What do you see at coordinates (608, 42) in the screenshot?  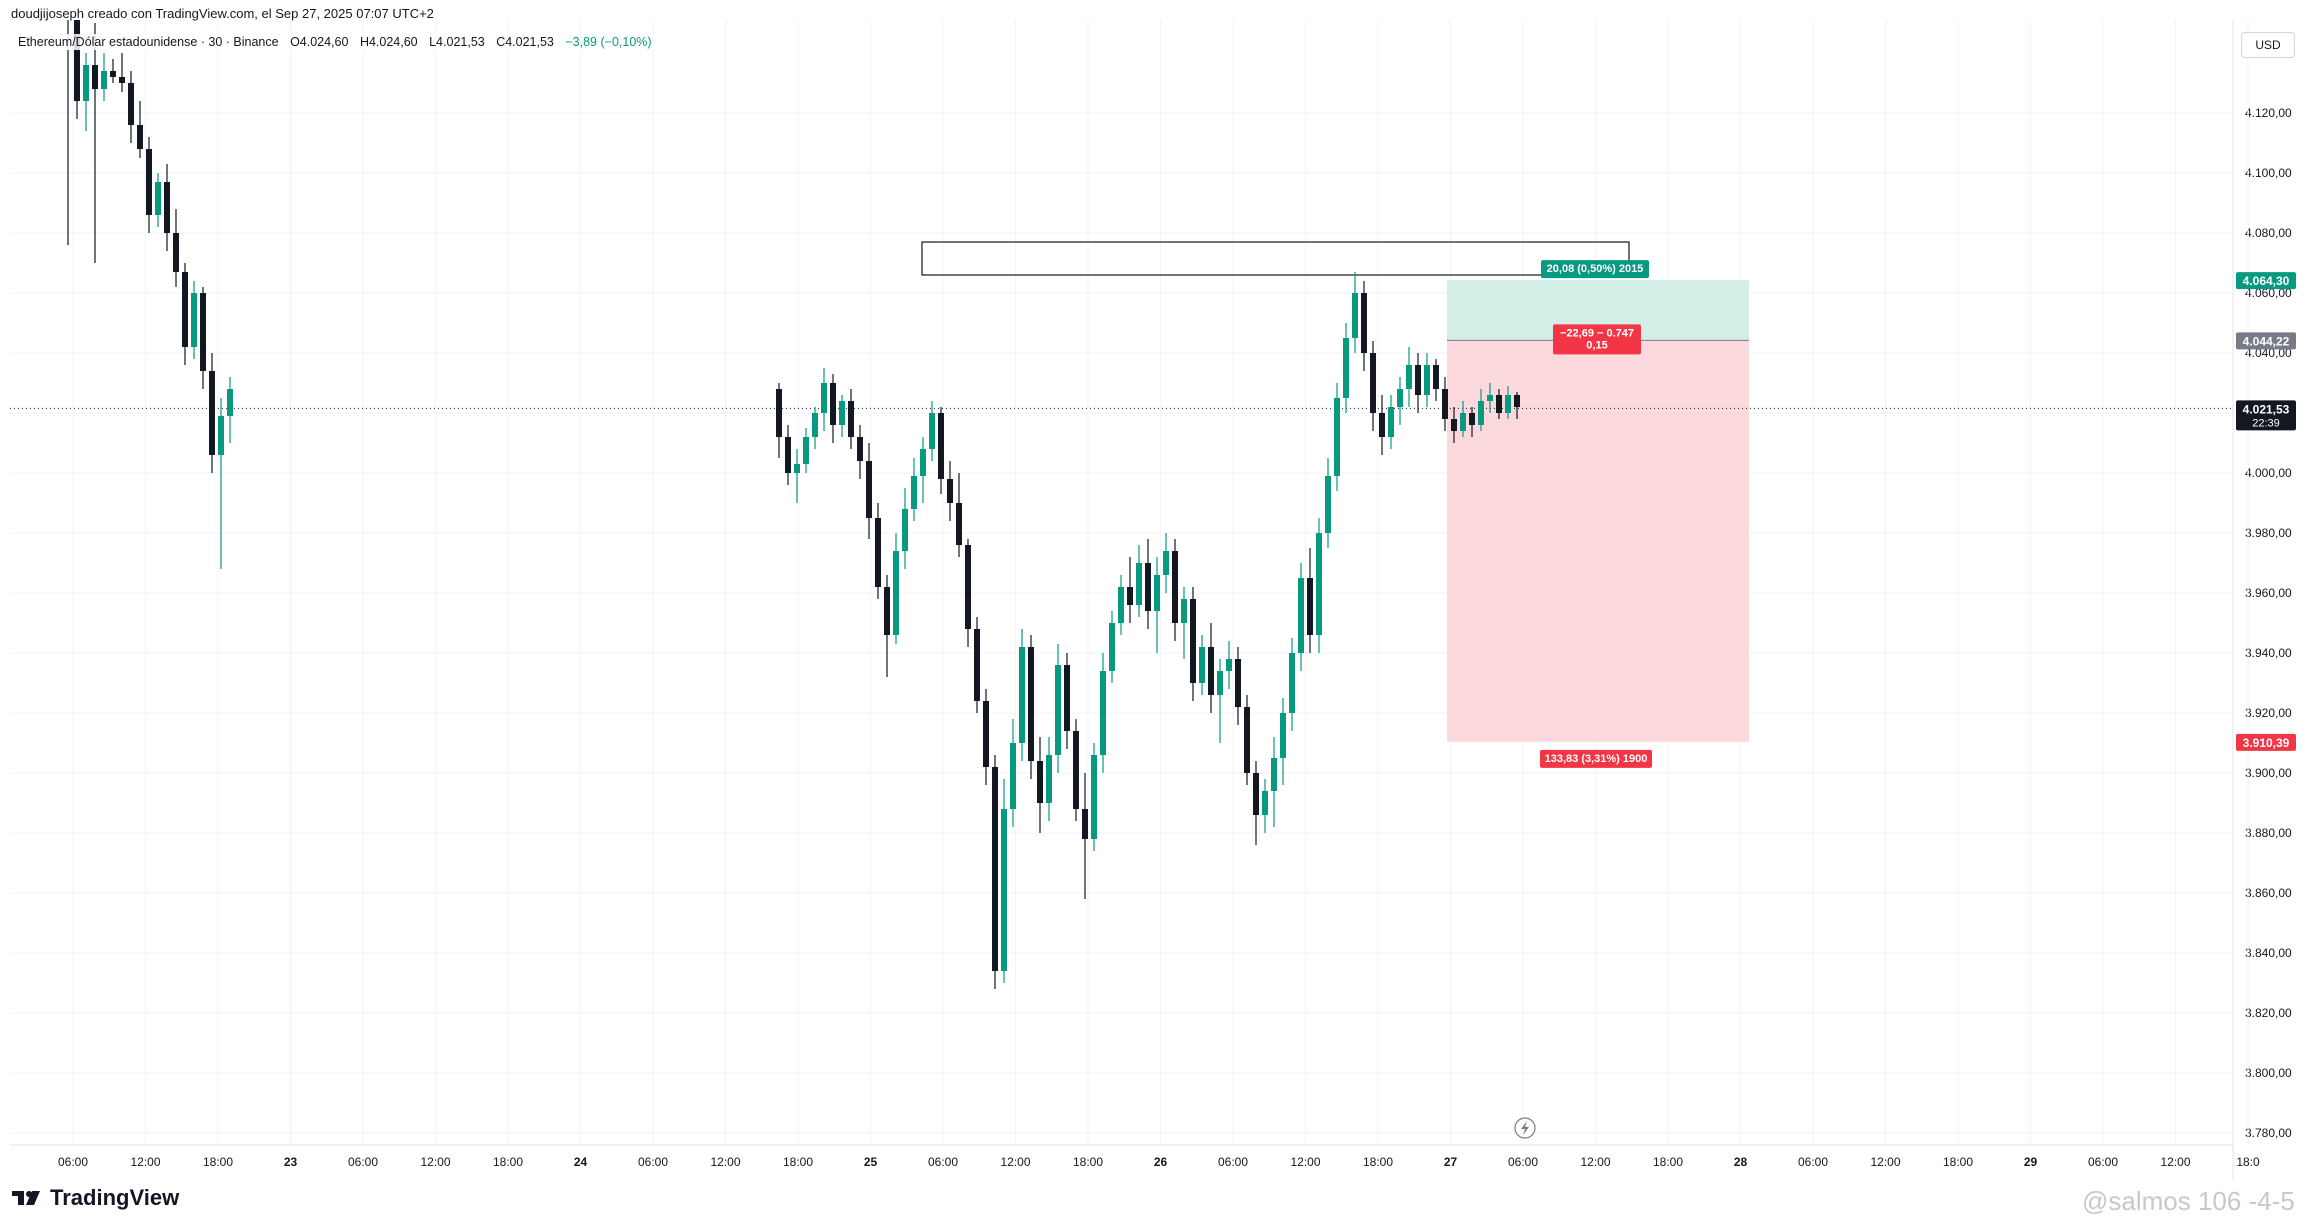 I see `change-value: −3,89 (−0,10%)` at bounding box center [608, 42].